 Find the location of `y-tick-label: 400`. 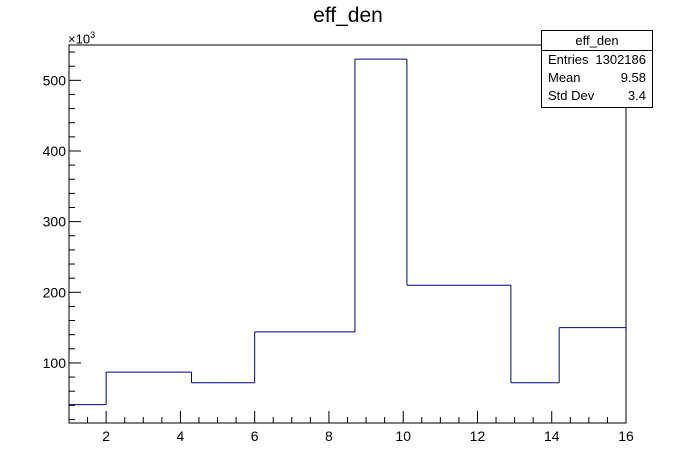

y-tick-label: 400 is located at coordinates (55, 151).